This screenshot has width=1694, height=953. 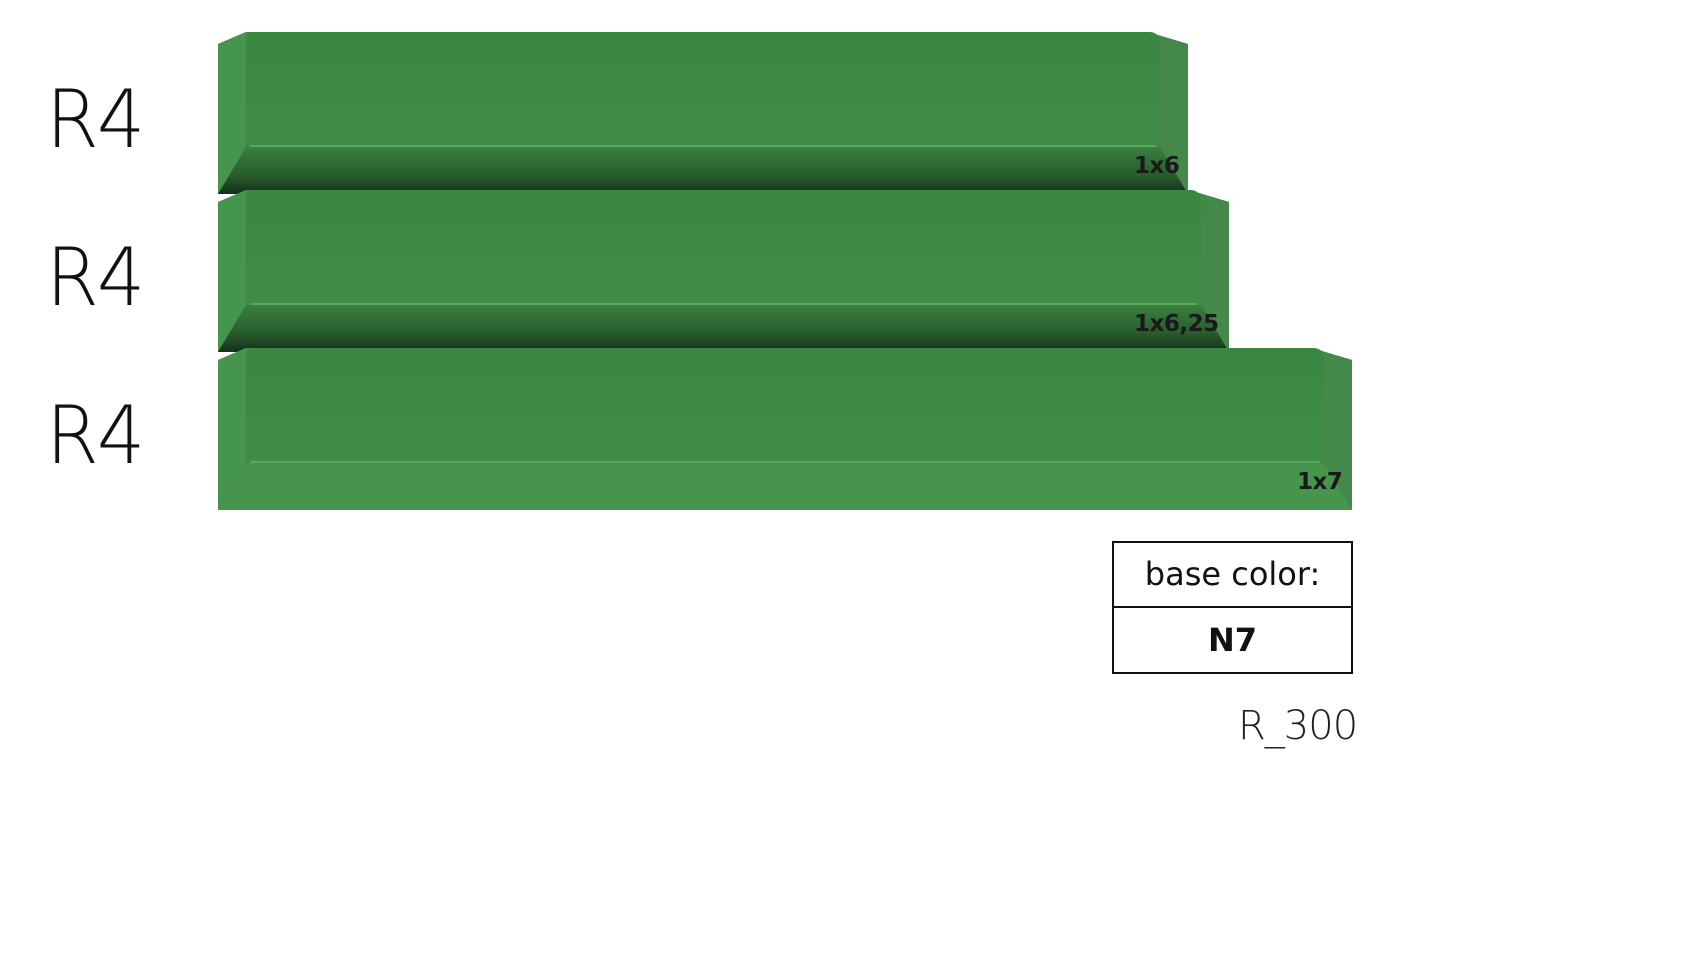 What do you see at coordinates (1176, 324) in the screenshot?
I see `keycap-size-label: 1x6,25` at bounding box center [1176, 324].